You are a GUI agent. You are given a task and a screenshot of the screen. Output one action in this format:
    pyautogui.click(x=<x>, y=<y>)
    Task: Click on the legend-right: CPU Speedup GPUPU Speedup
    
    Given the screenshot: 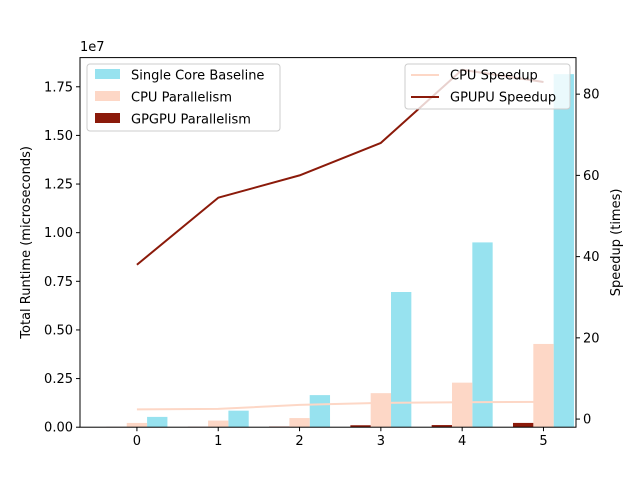 What is the action you would take?
    pyautogui.click(x=487, y=86)
    